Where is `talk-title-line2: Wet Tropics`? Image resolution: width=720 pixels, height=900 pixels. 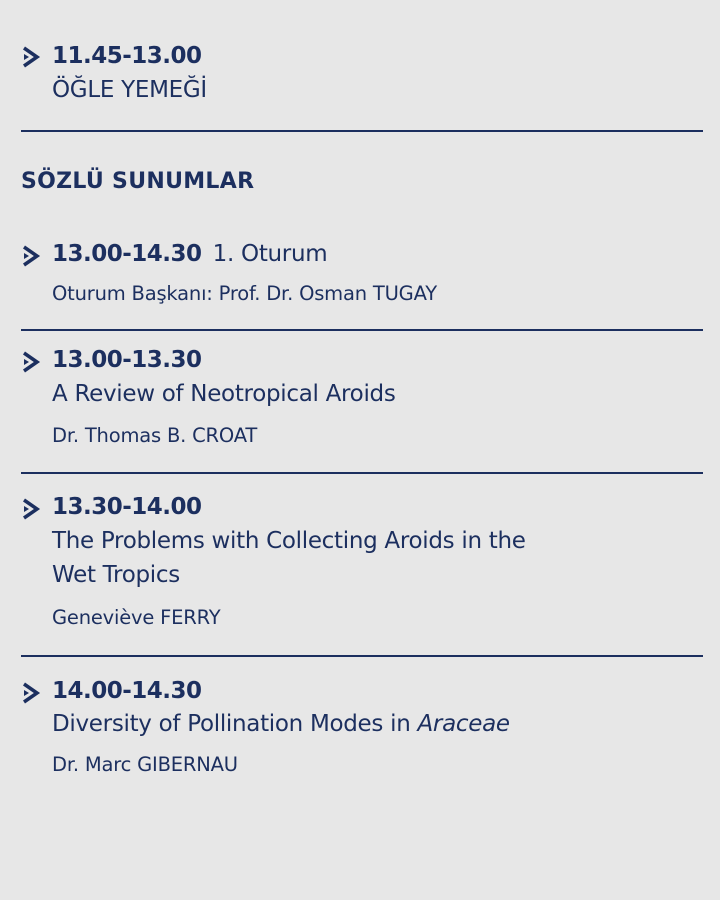
talk-title-line2: Wet Tropics is located at coordinates (116, 575).